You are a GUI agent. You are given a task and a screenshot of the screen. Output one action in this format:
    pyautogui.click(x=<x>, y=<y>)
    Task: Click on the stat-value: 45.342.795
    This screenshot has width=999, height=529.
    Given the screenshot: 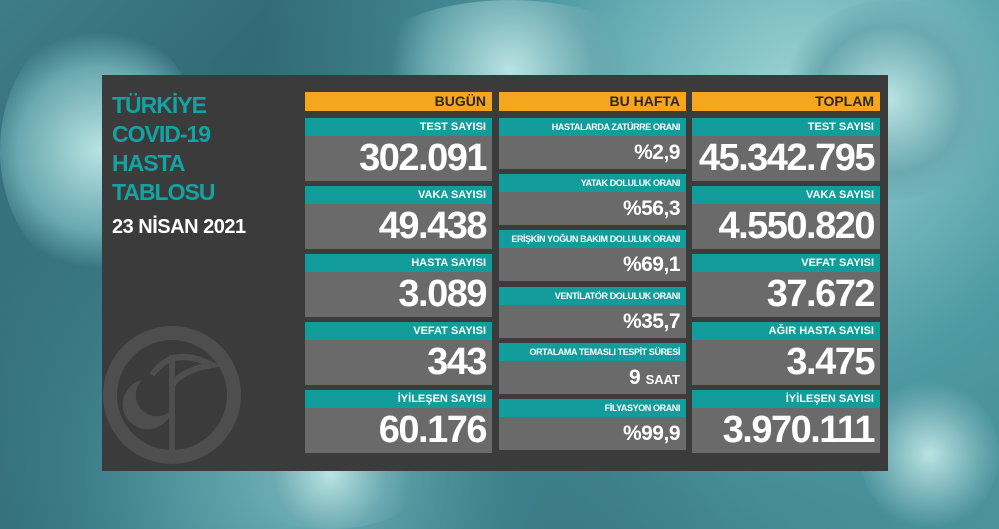 What is the action you would take?
    pyautogui.click(x=786, y=158)
    